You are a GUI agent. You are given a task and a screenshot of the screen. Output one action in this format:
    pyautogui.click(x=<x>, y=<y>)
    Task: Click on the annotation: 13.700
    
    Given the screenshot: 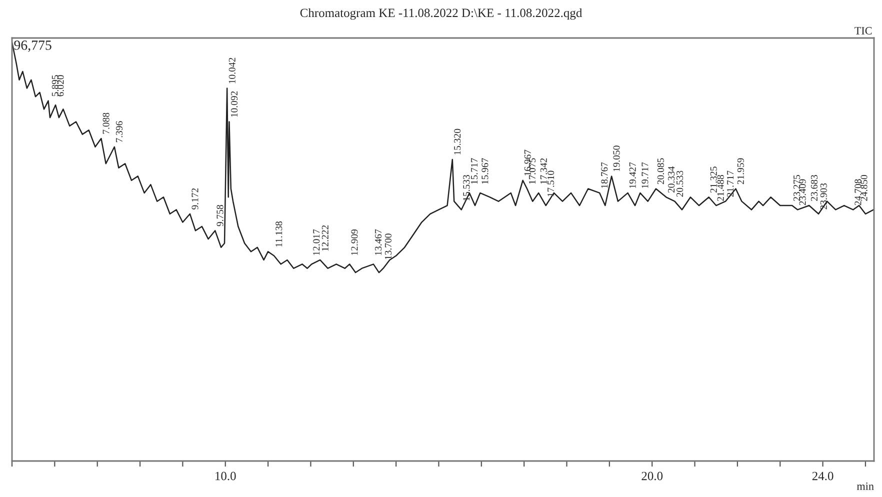 What is the action you would take?
    pyautogui.click(x=388, y=247)
    